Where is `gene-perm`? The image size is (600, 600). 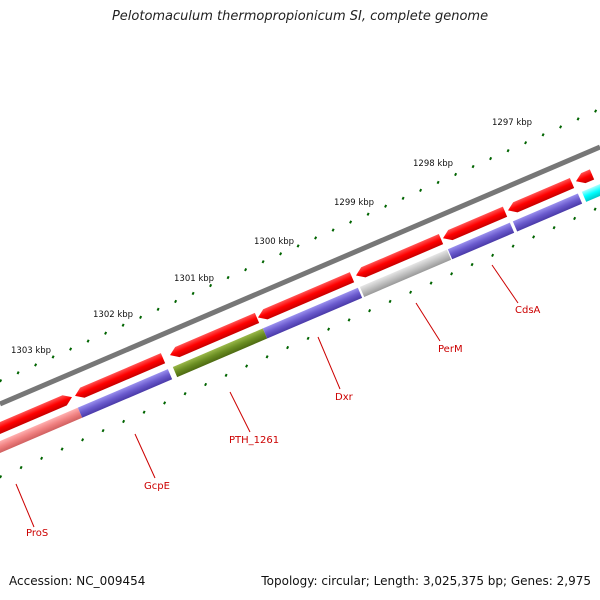
gene-perm is located at coordinates (405, 273).